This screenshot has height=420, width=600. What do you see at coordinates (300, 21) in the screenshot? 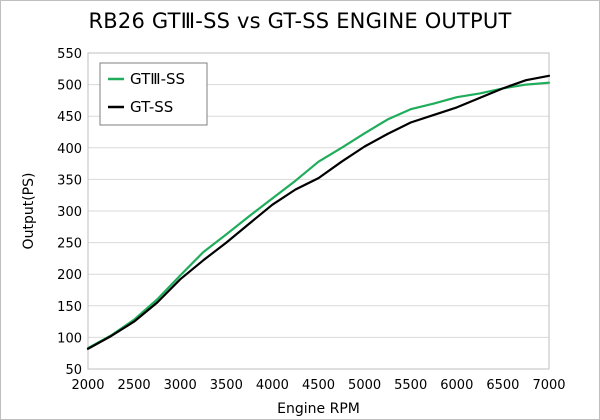
I see `chart-title: RB26 GTⅢ-SS vs GT-SS ENGINE OUTPUT` at bounding box center [300, 21].